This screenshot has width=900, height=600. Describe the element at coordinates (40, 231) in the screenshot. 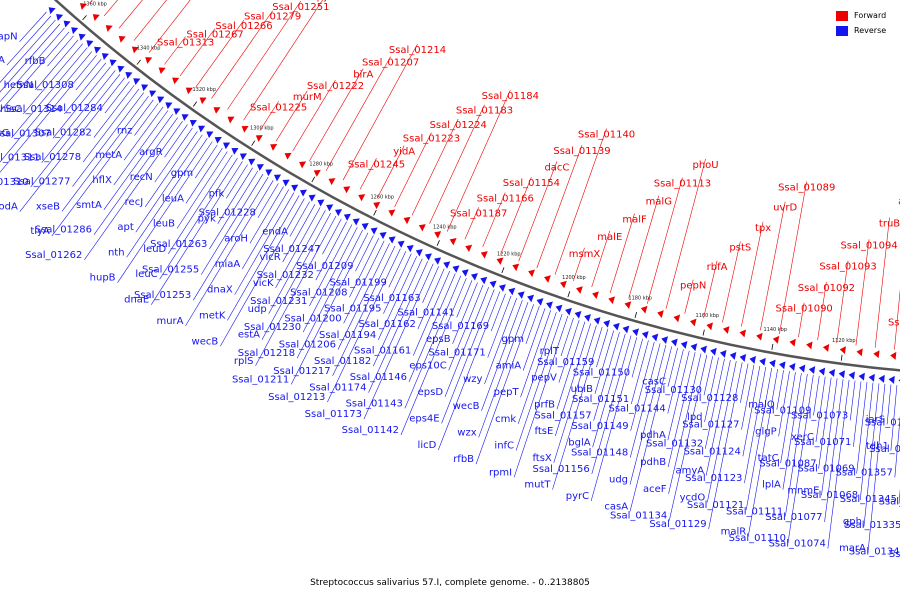

I see `reverse-gene-label: tlyA` at that location.